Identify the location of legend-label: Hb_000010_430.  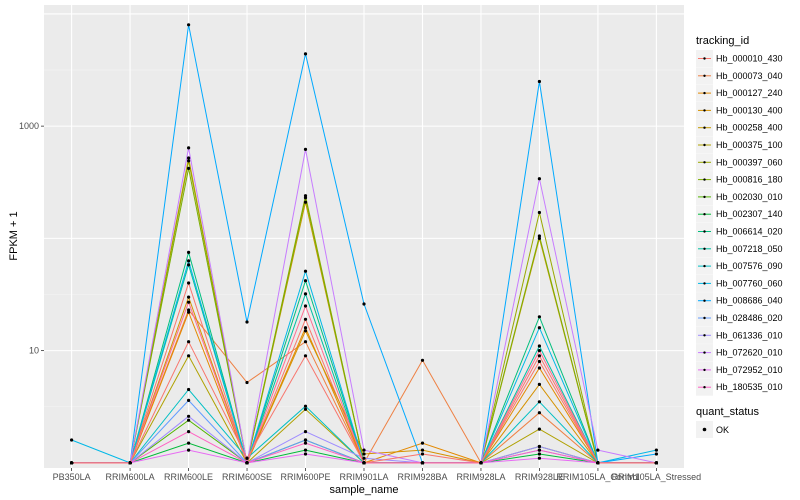
(749, 59).